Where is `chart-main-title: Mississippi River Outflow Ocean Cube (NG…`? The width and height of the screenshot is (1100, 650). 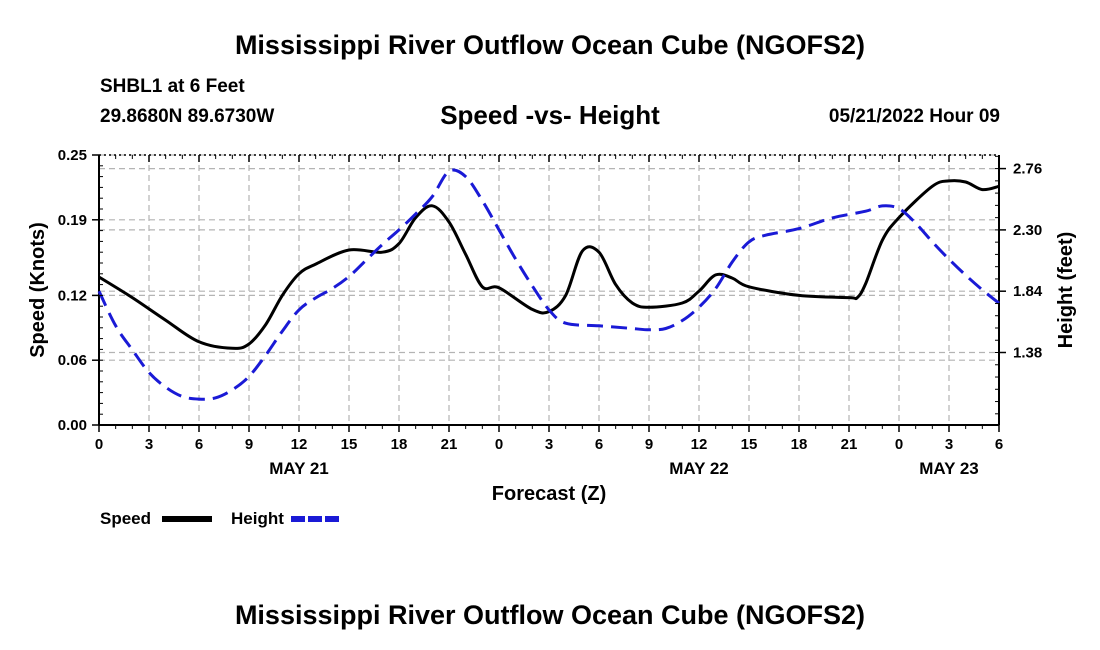 chart-main-title: Mississippi River Outflow Ocean Cube (NG… is located at coordinates (550, 45).